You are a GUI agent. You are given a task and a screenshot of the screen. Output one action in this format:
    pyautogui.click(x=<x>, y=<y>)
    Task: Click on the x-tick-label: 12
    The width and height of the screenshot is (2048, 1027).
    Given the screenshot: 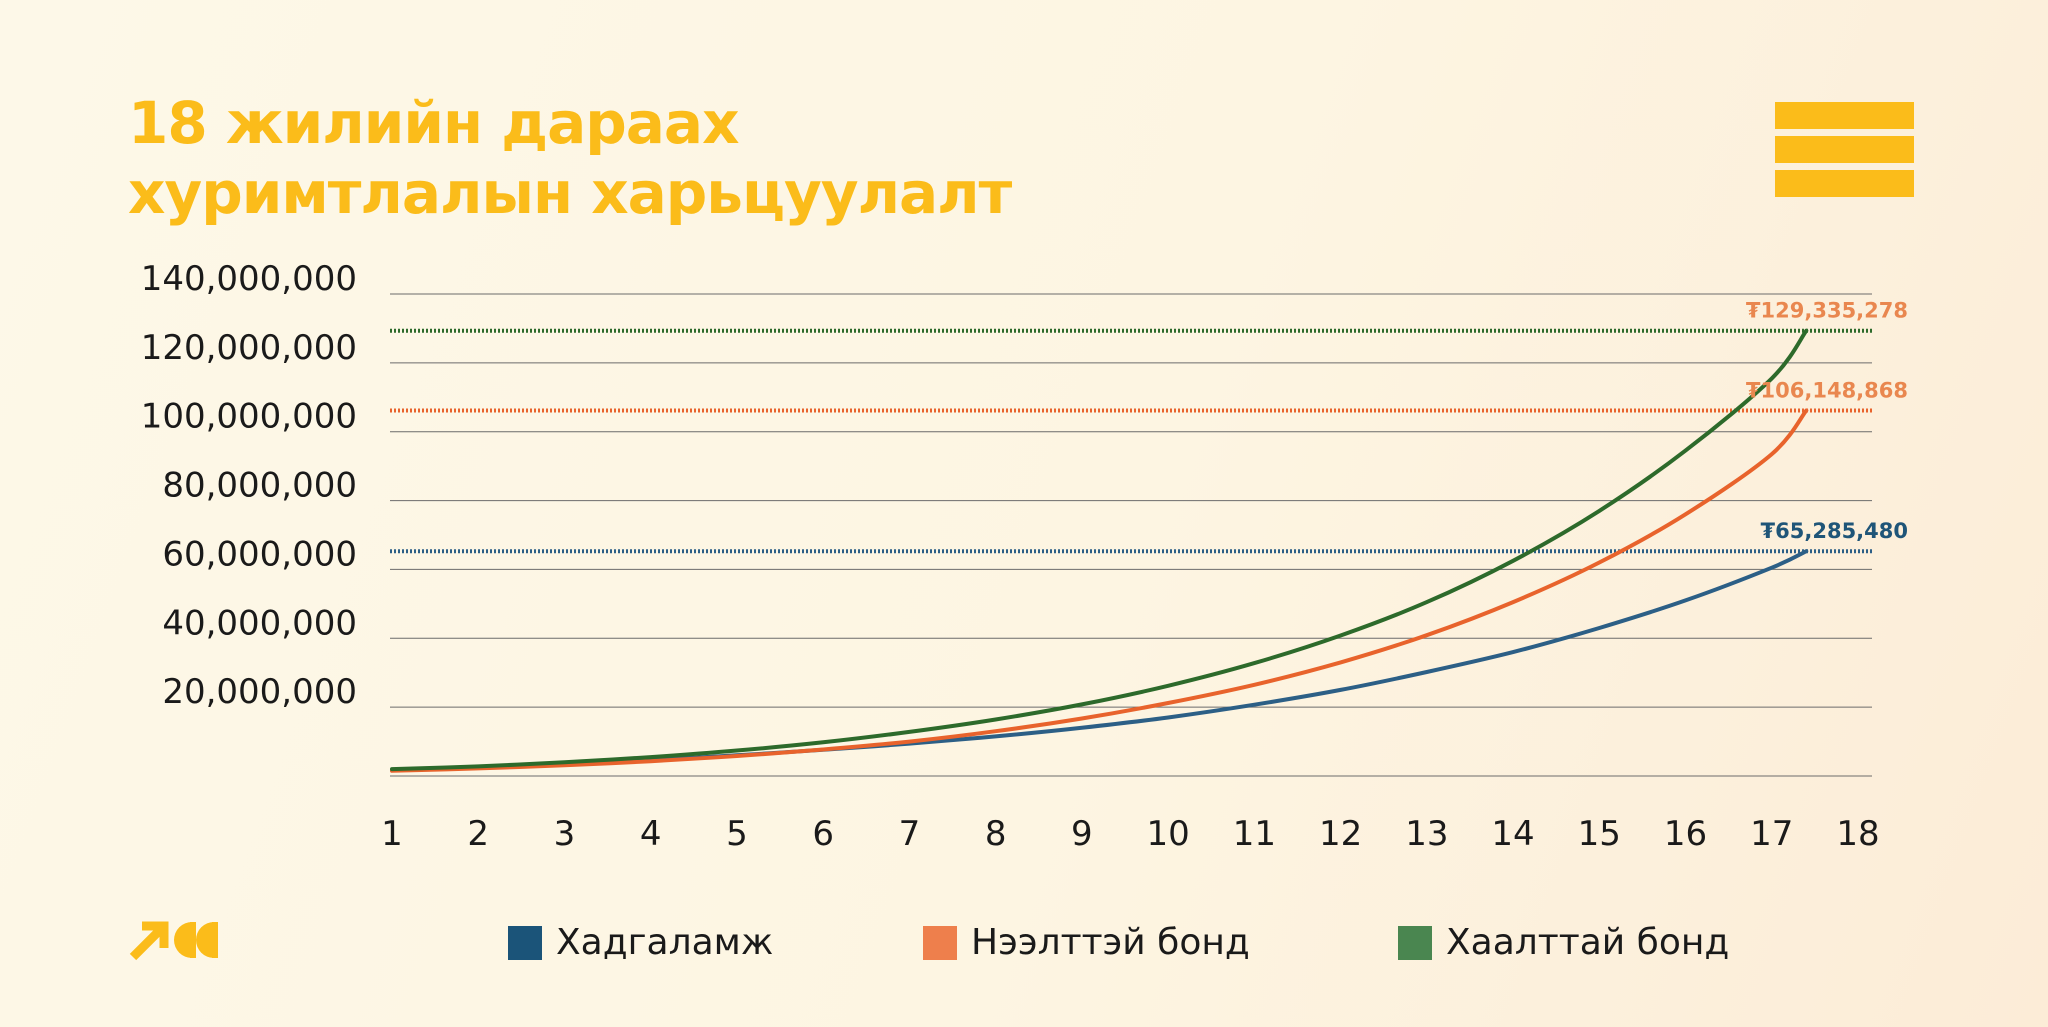 What is the action you would take?
    pyautogui.click(x=1340, y=834)
    